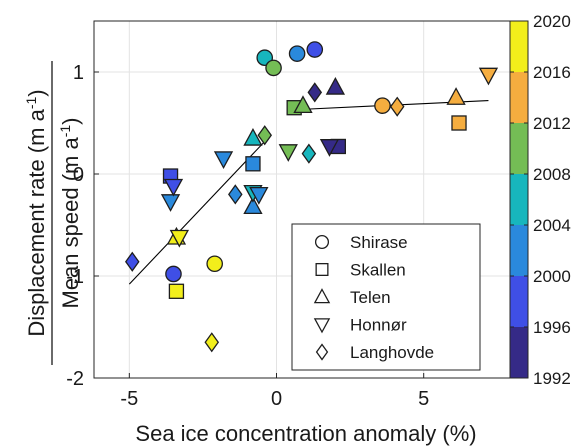  Describe the element at coordinates (423, 399) in the screenshot. I see `x-tick-label: 5` at that location.